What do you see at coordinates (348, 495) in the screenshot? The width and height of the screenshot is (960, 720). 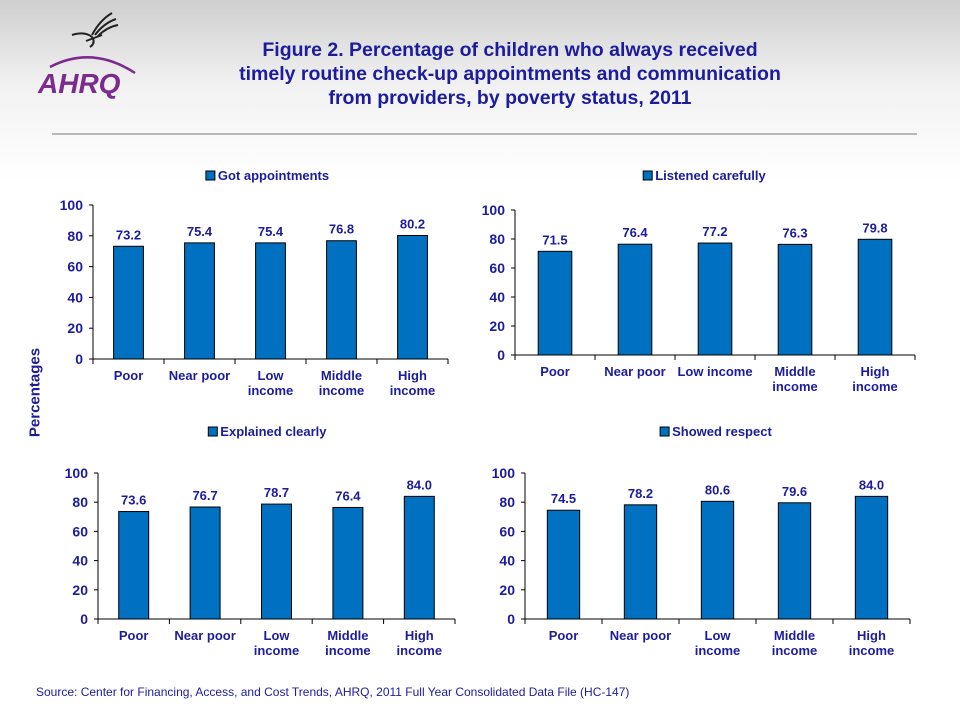 I see `data-label: 76.4` at bounding box center [348, 495].